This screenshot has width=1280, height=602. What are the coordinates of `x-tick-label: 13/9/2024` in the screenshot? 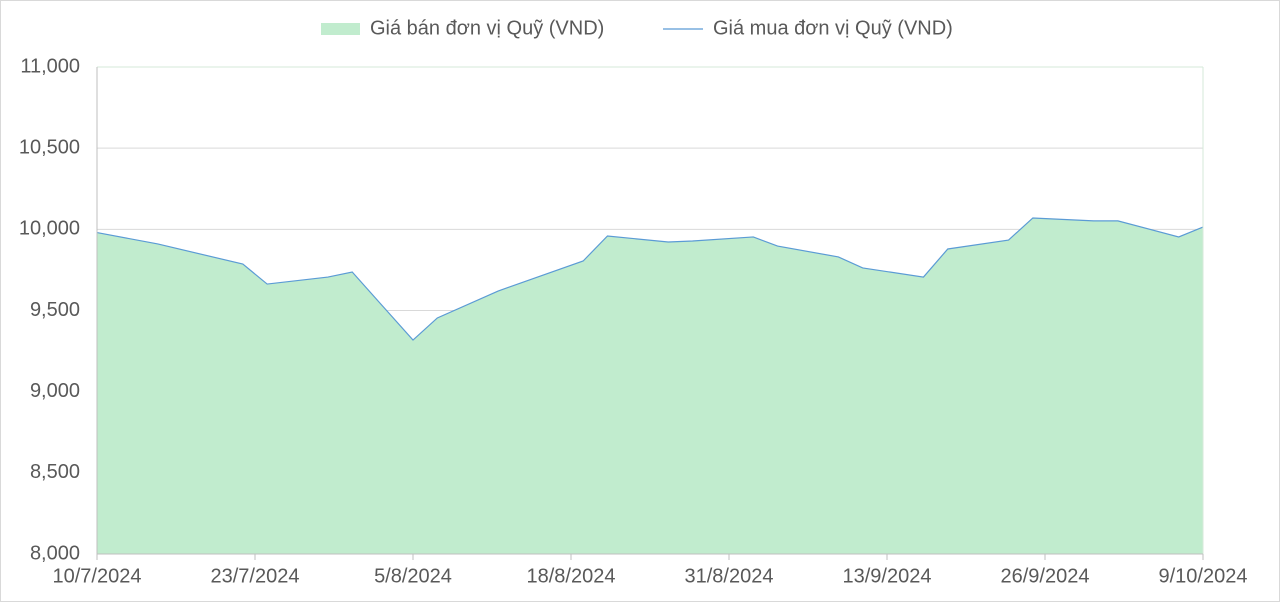 It's located at (887, 576).